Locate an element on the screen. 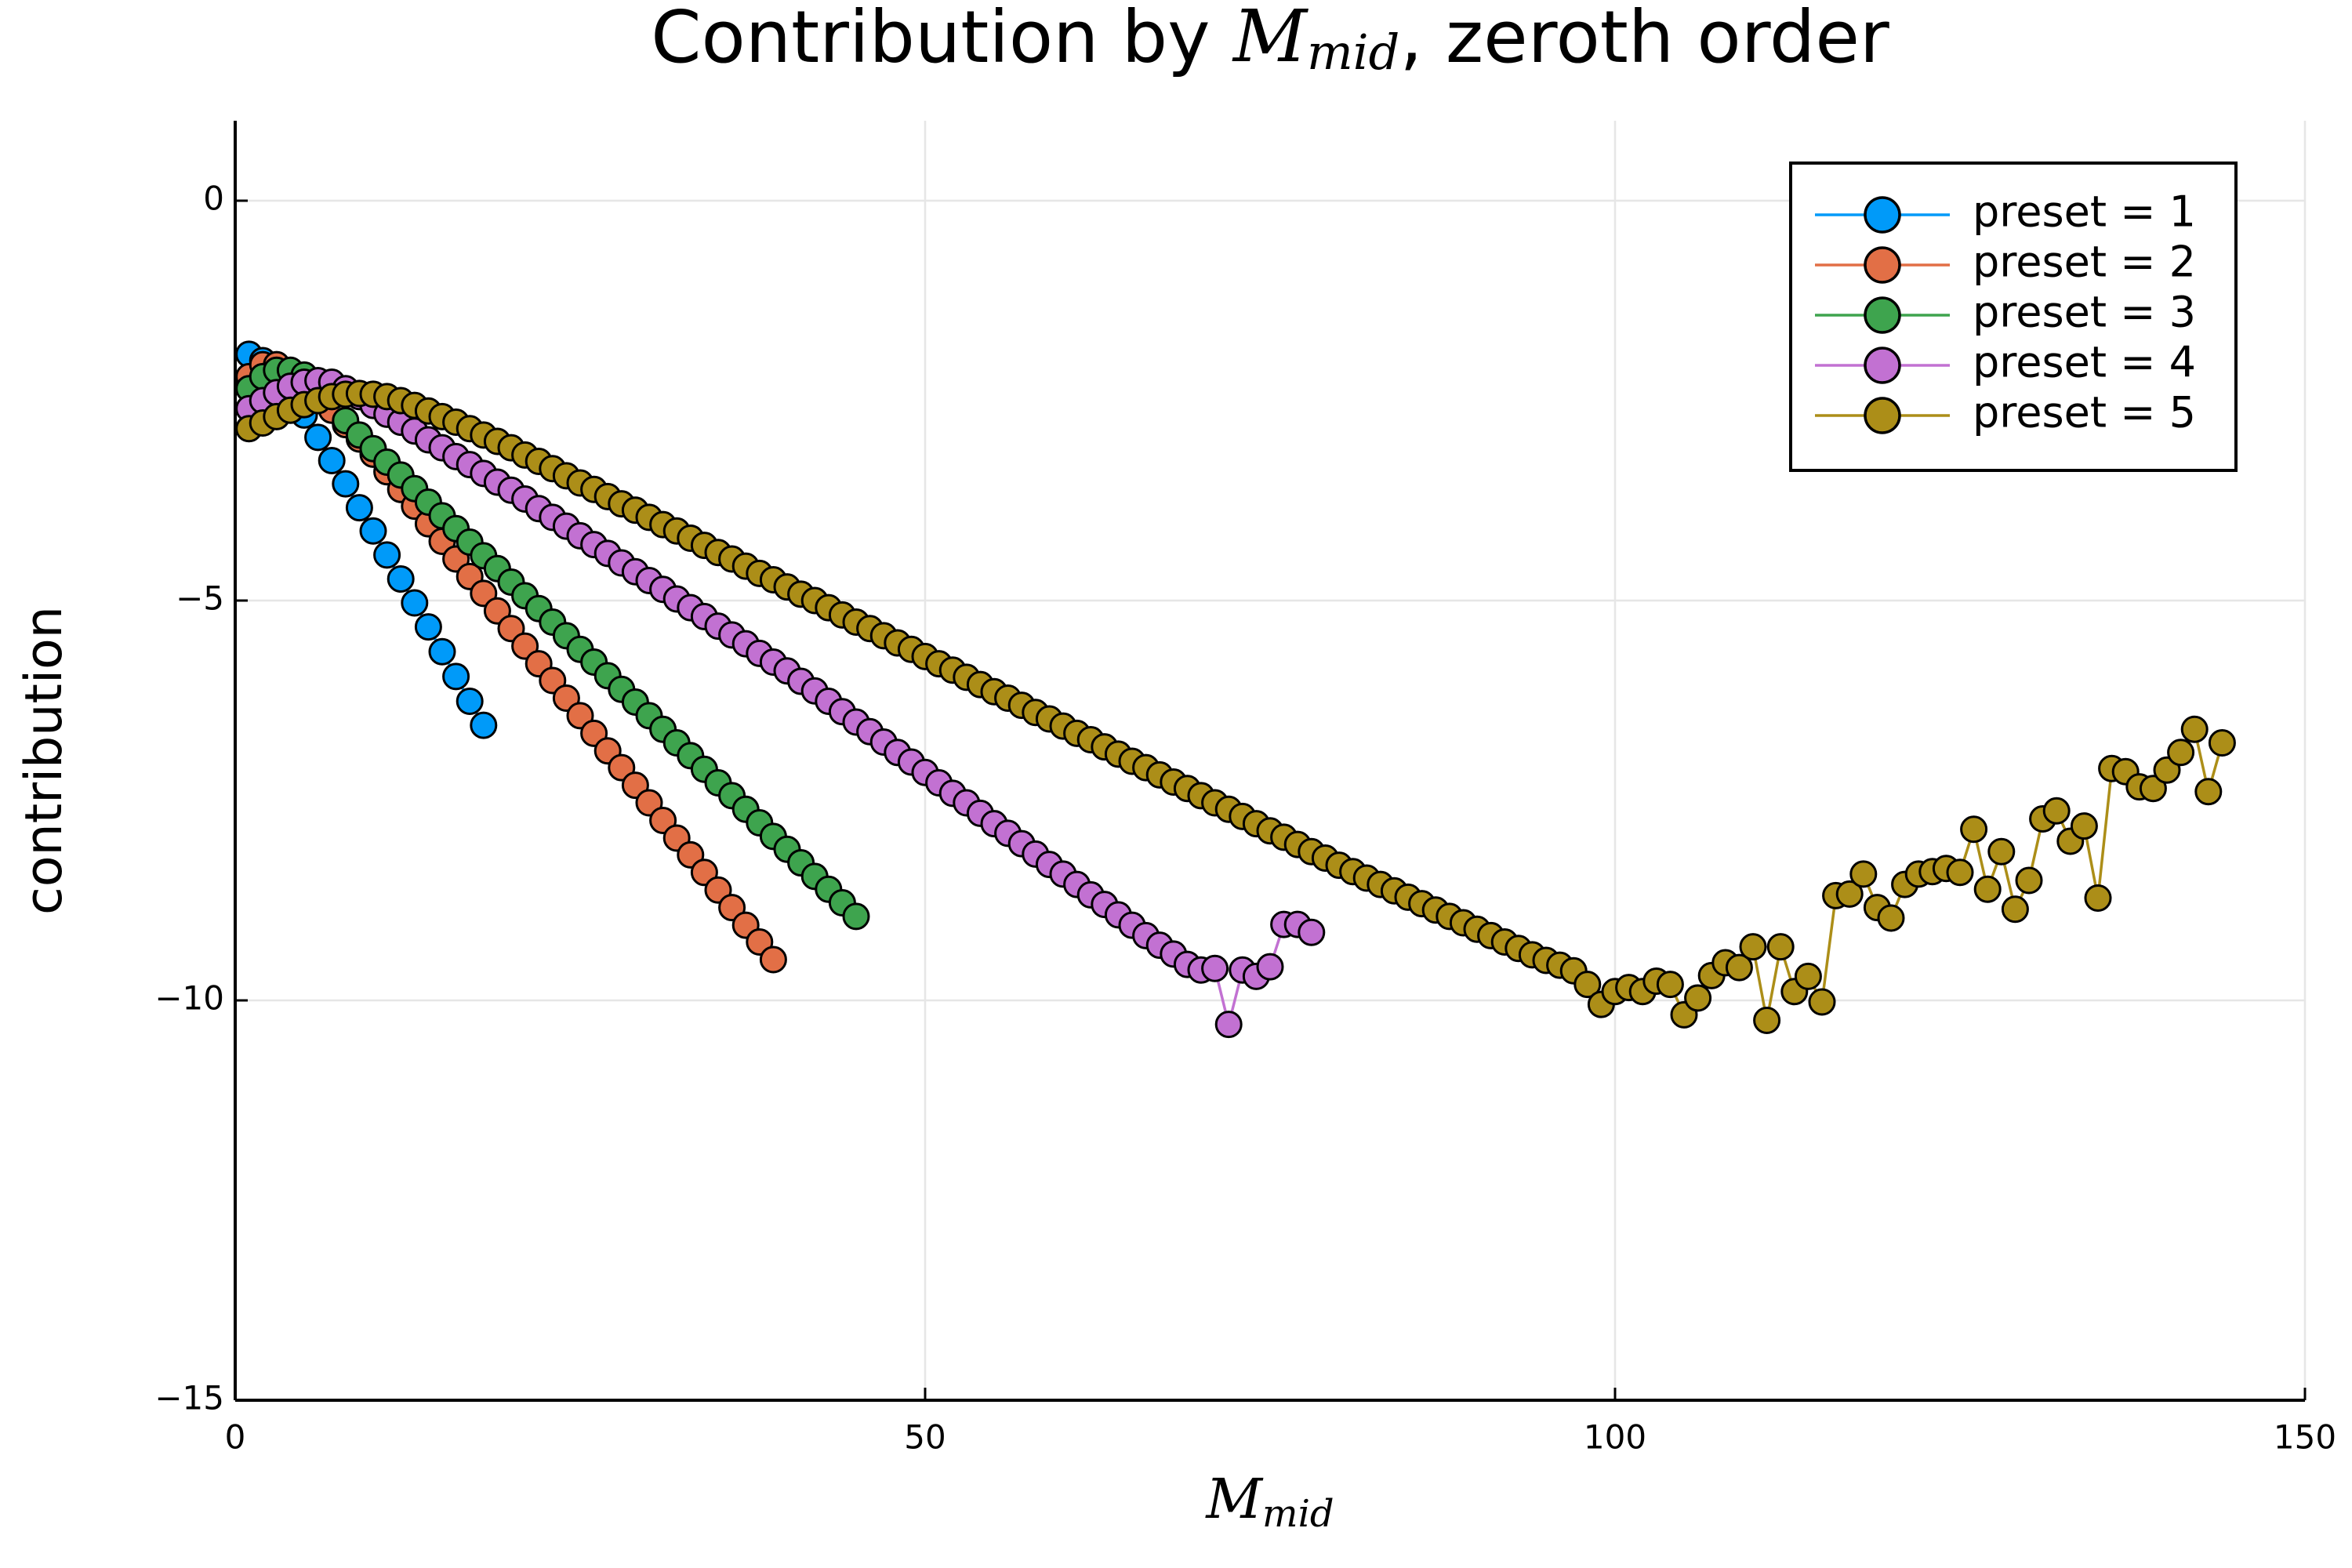 Image resolution: width=2352 pixels, height=1568 pixels. title-suffix: , zeroth order is located at coordinates (1644, 39).